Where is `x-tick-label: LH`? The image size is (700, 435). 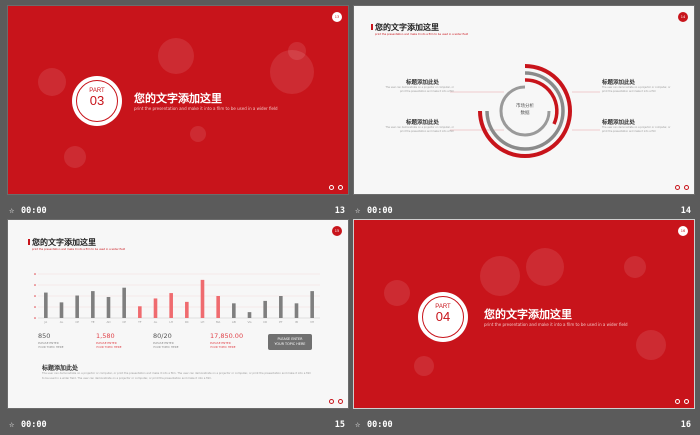 x-tick-label: LH is located at coordinates (203, 322).